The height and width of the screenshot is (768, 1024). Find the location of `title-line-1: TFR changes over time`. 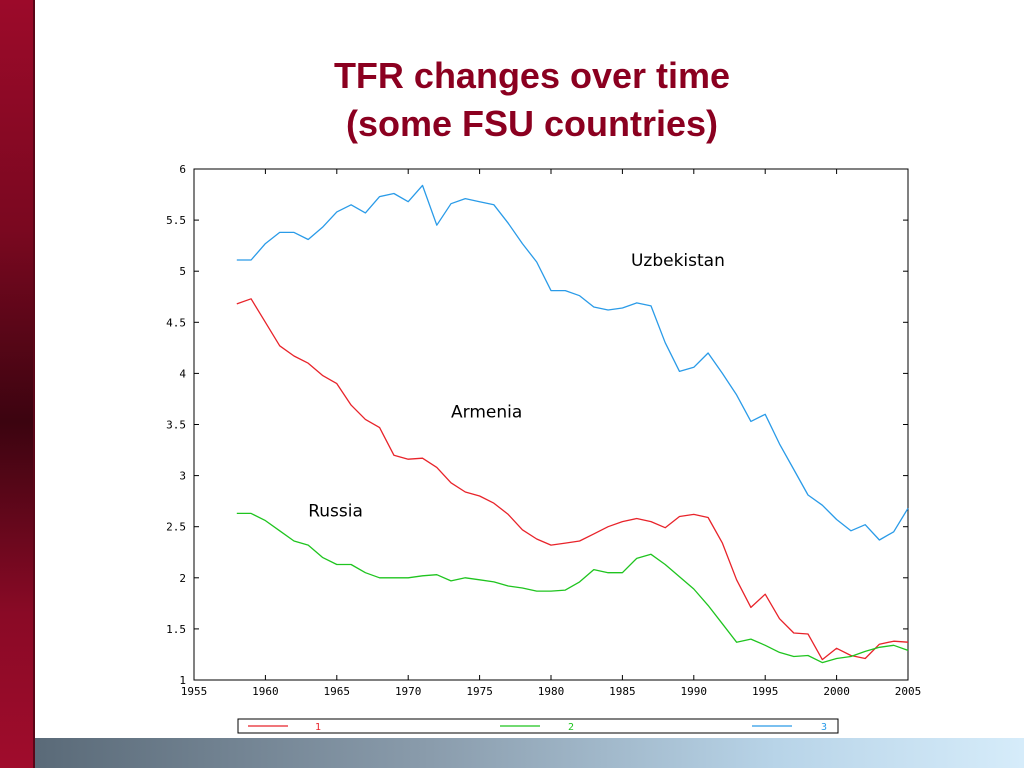

title-line-1: TFR changes over time is located at coordinates (532, 75).